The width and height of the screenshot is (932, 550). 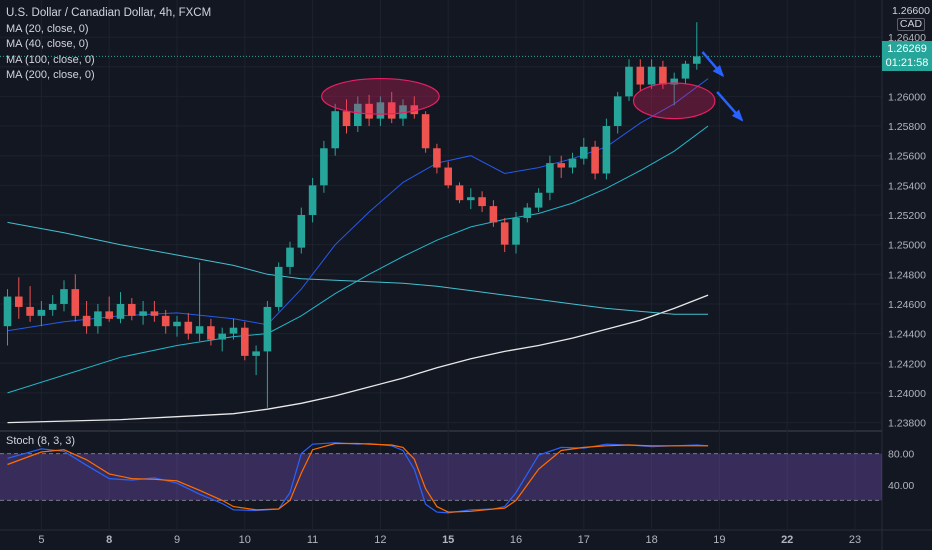 I want to click on time-tick-label: 17, so click(x=584, y=540).